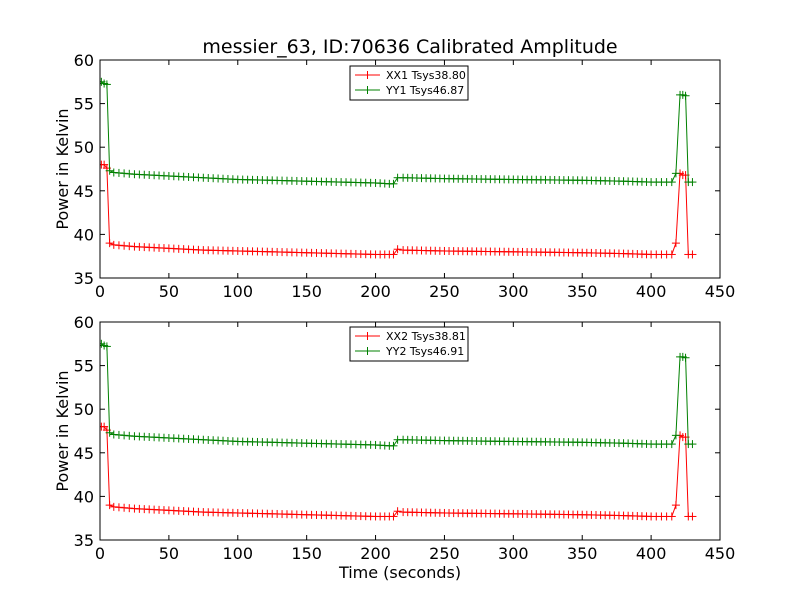 The image size is (800, 600). I want to click on series-markers-yy1, so click(398, 132).